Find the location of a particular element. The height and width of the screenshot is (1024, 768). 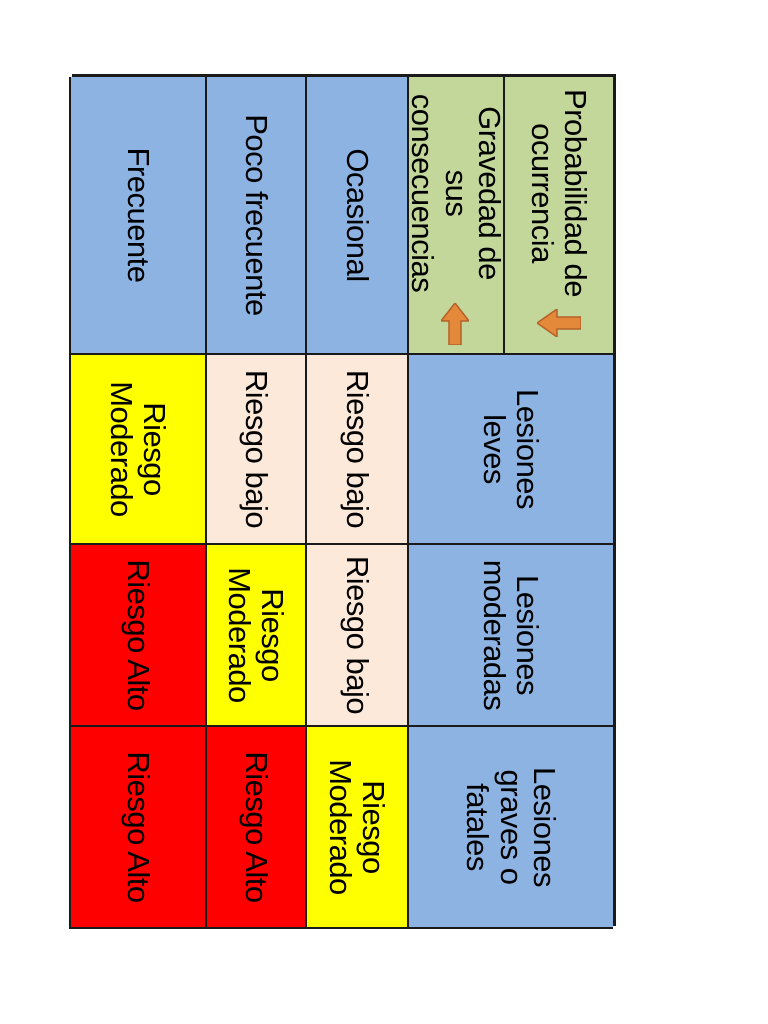

cell-ocasional-moderadas: Riesgo bajo is located at coordinates (356, 636).